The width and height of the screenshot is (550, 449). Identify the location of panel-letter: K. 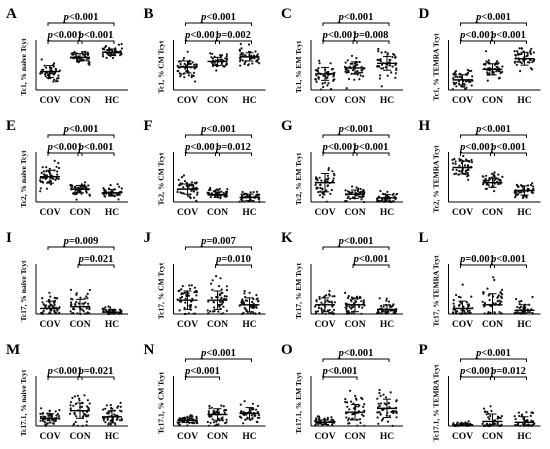
(287, 238).